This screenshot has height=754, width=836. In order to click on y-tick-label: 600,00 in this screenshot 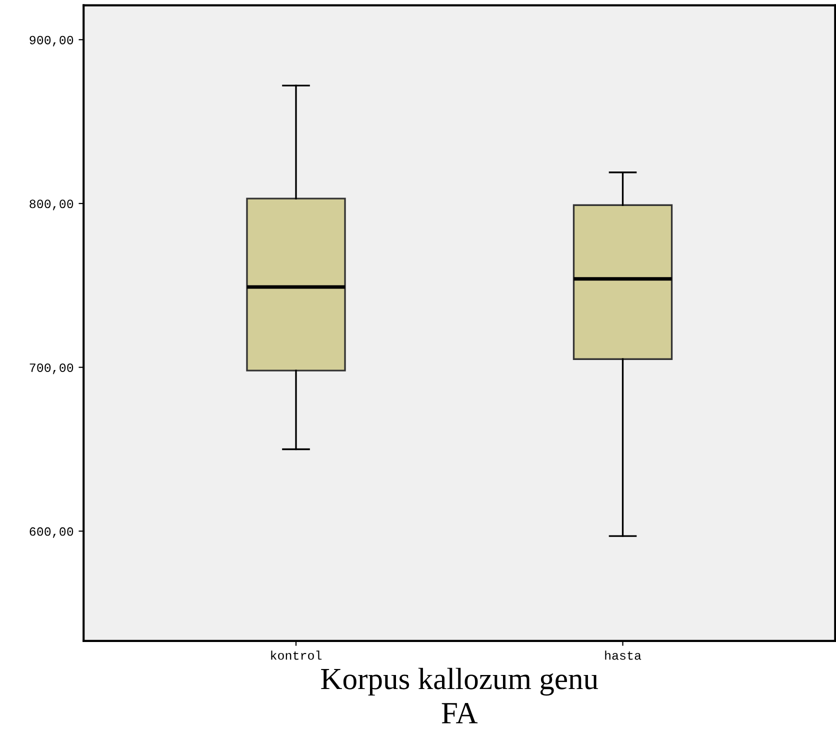, I will do `click(52, 532)`.